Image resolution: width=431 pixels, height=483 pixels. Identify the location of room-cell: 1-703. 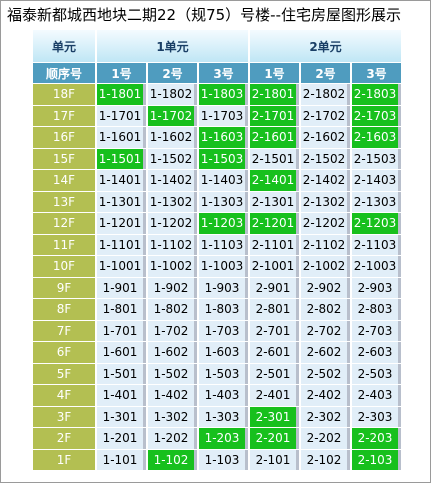
(223, 330).